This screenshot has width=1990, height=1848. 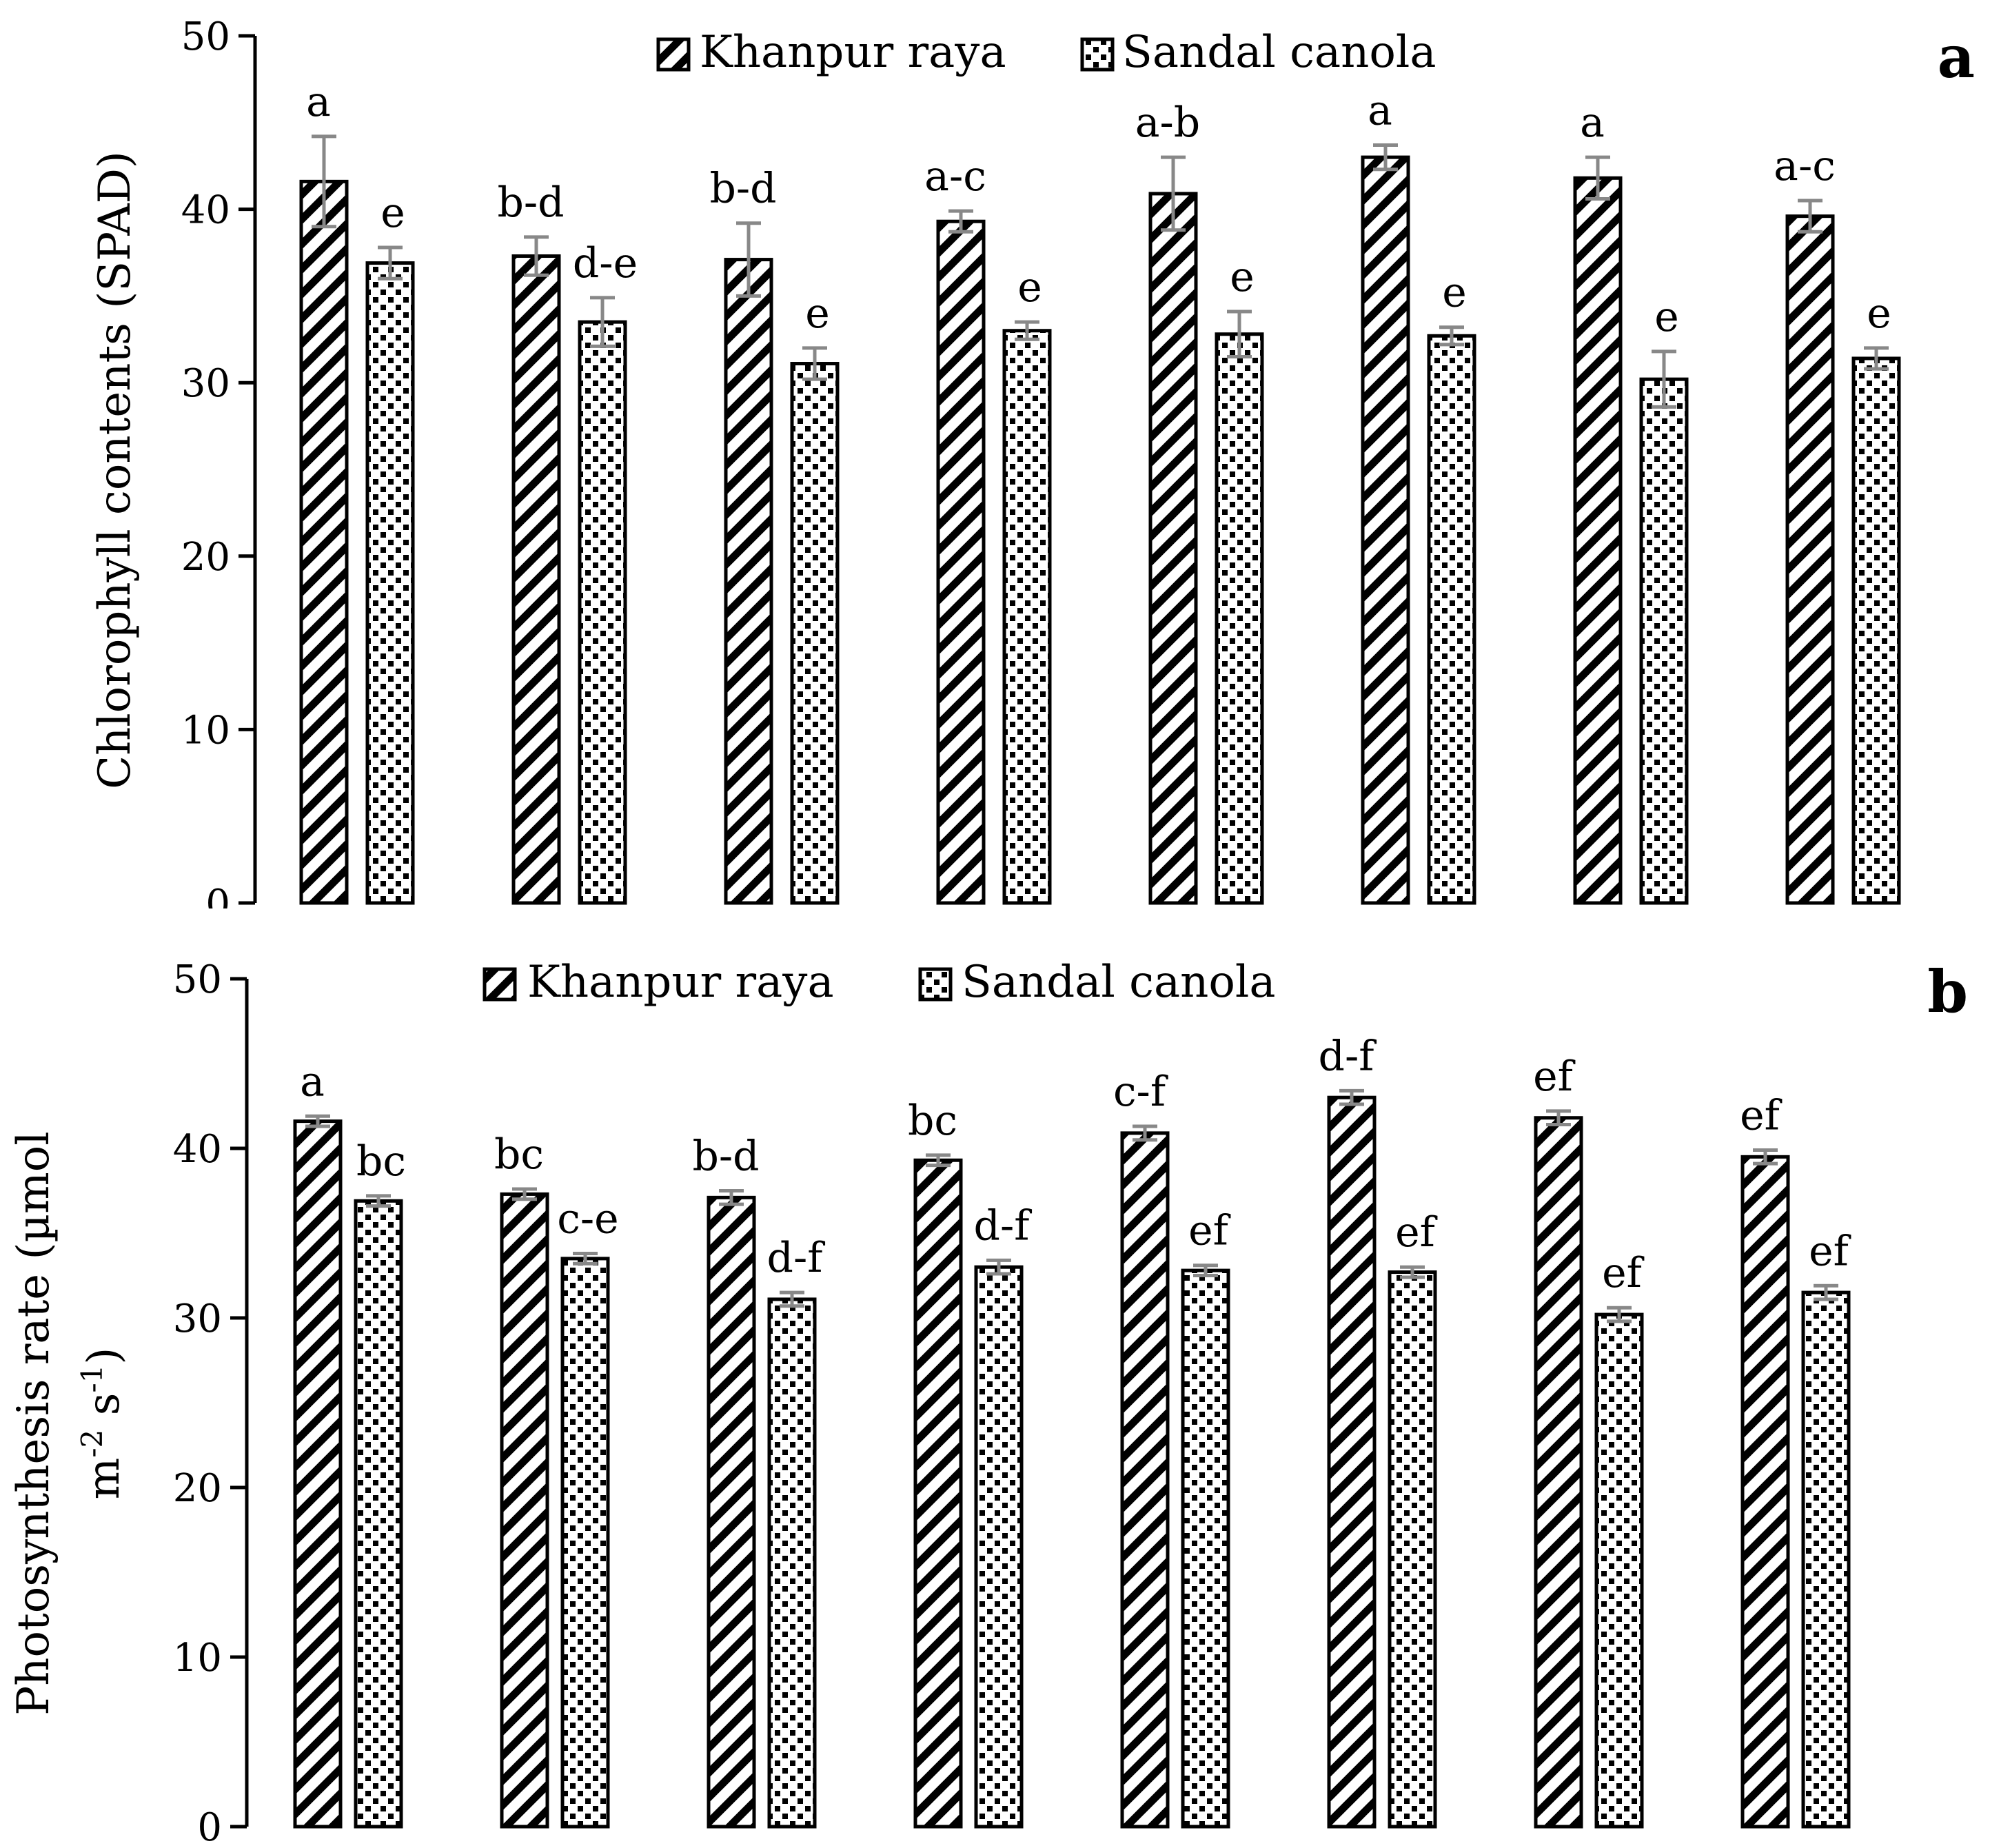 I want to click on panel-b-y-tick-label: 0, so click(x=210, y=1826).